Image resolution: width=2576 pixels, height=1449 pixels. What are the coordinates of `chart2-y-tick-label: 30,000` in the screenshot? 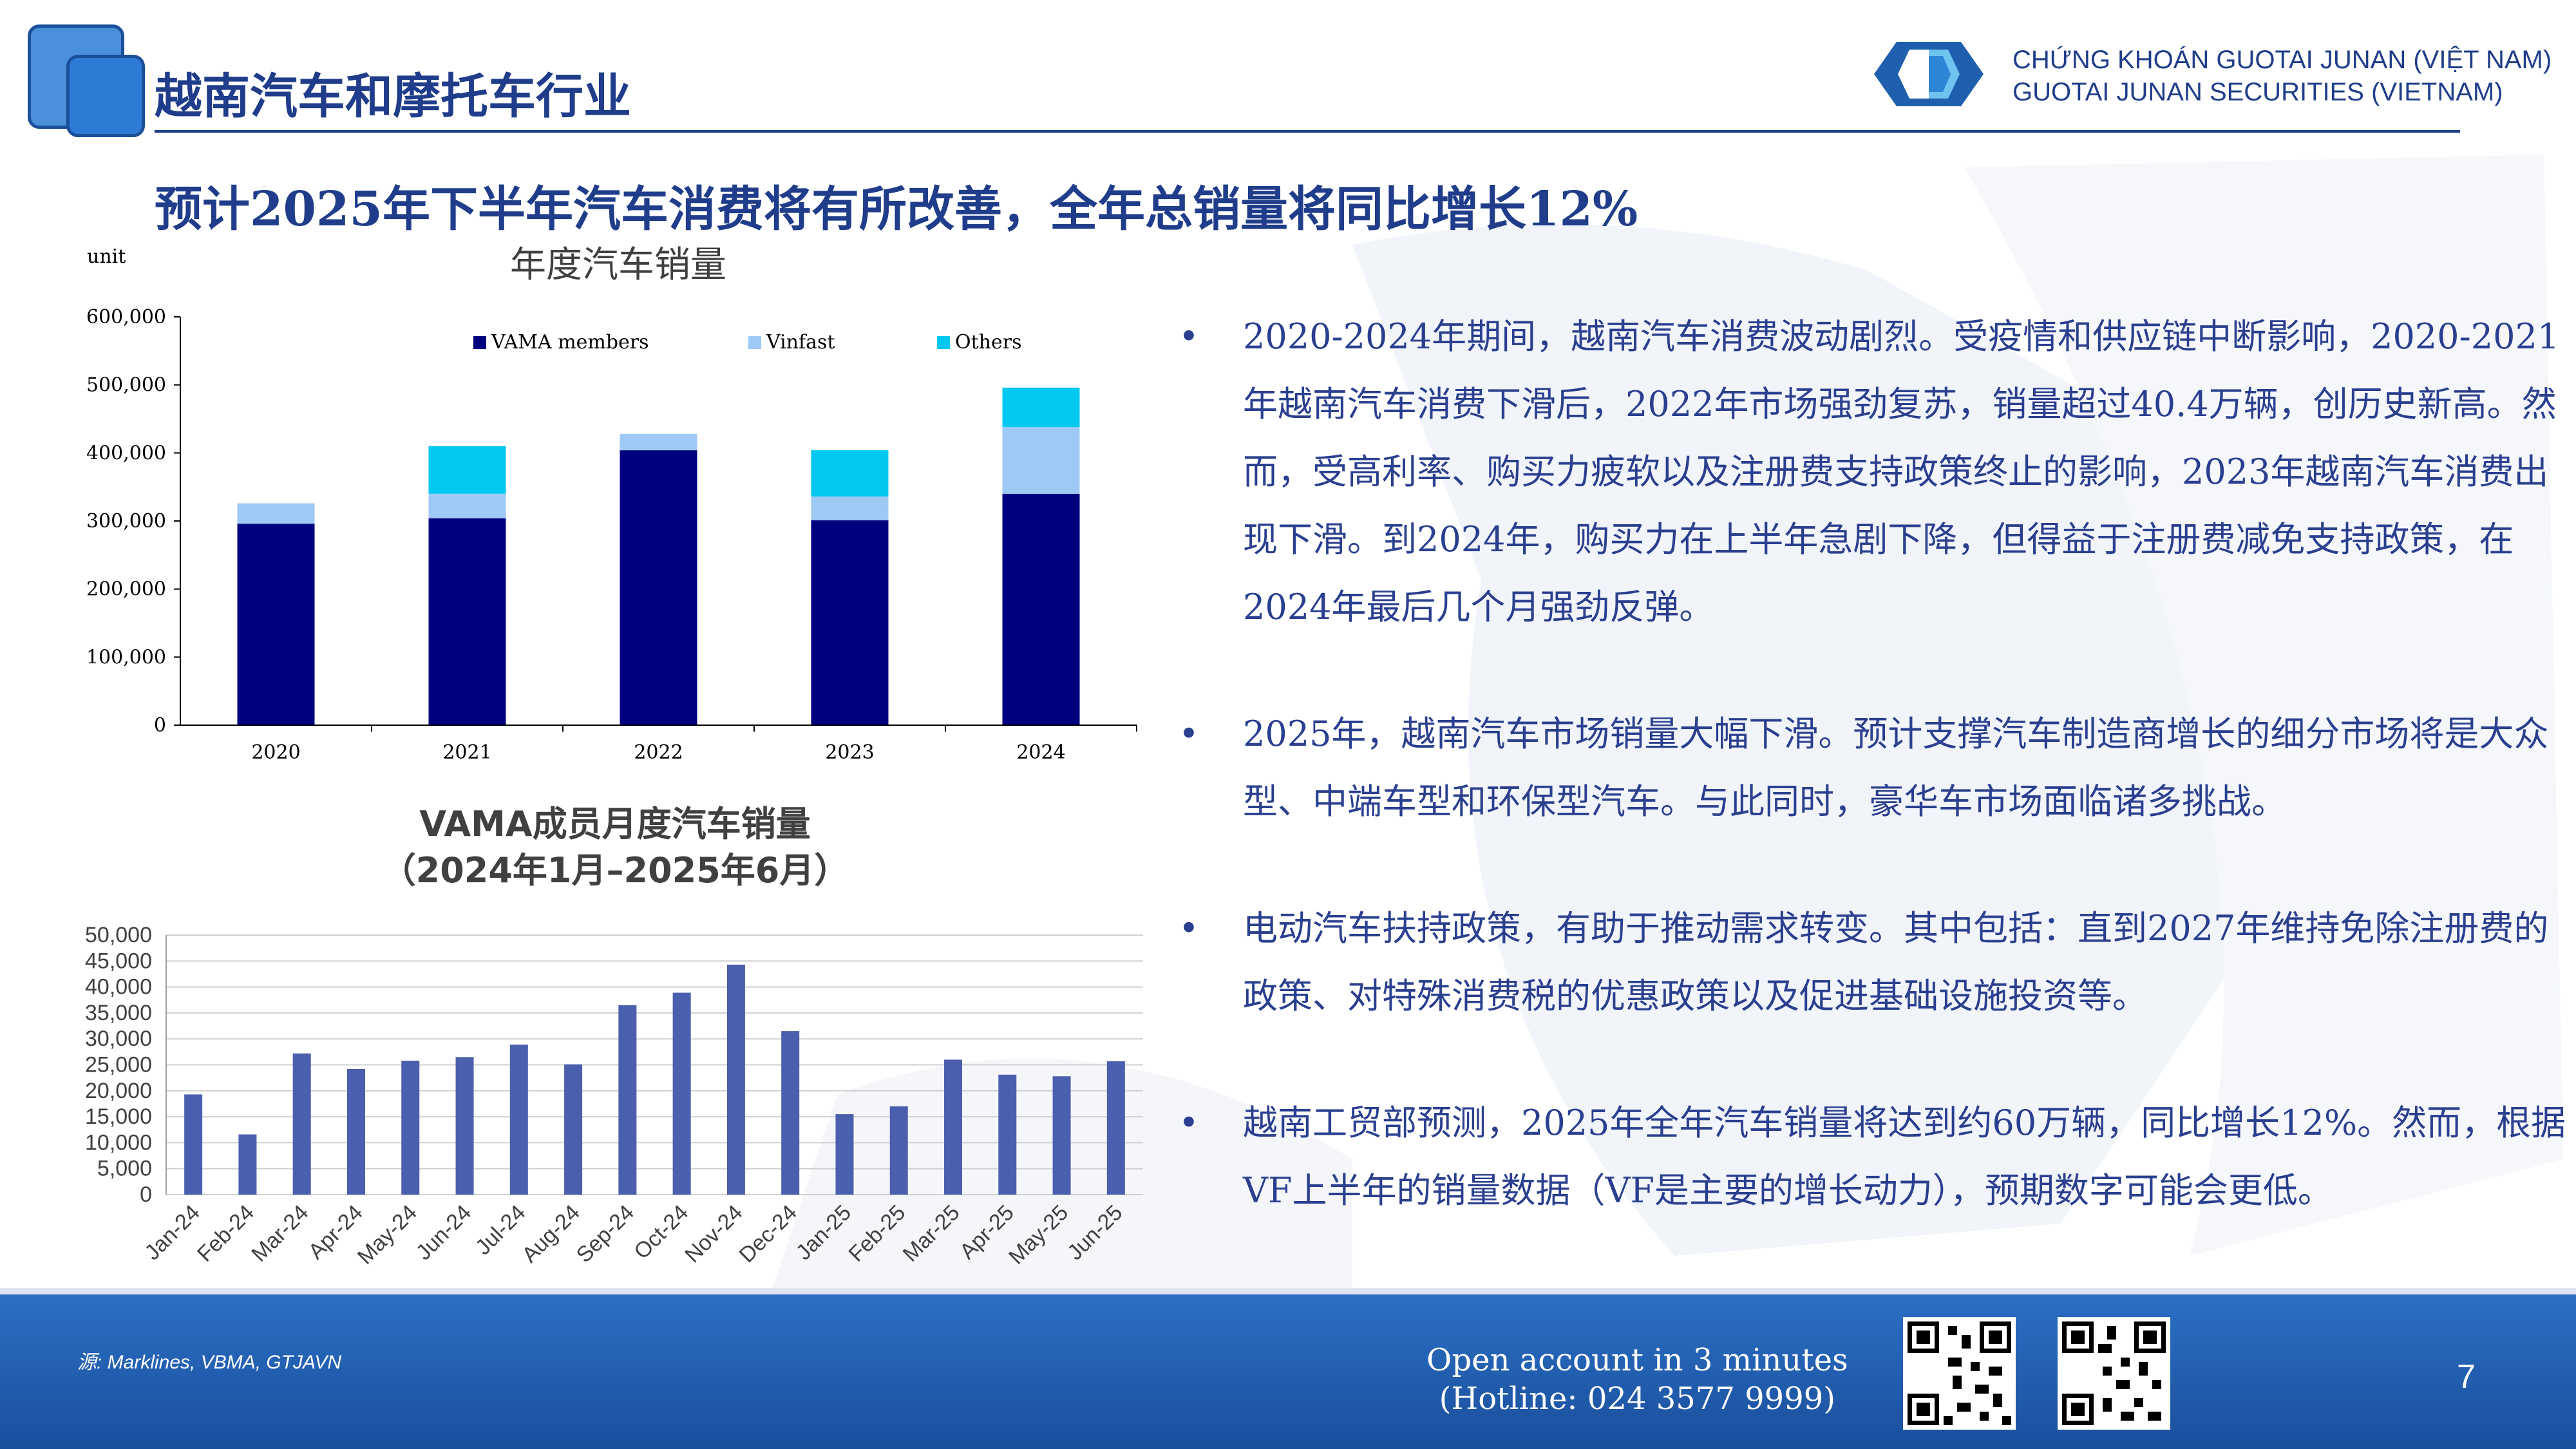 It's located at (119, 1039).